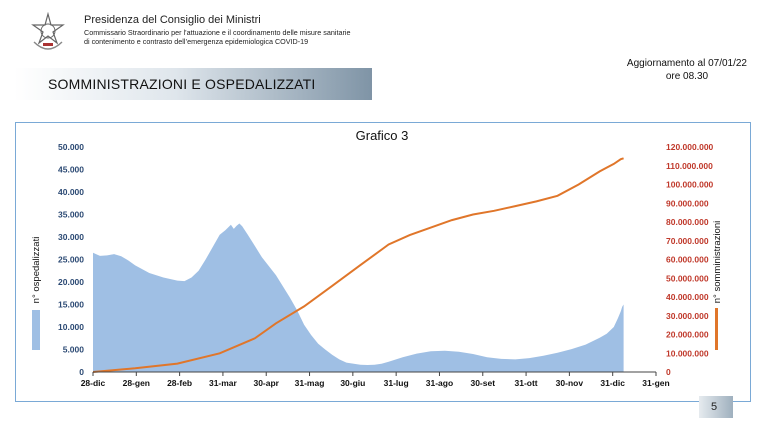 The height and width of the screenshot is (427, 767). What do you see at coordinates (182, 84) in the screenshot?
I see `section-title: SOMMINISTRAZIONI E OSPEDALIZZATI` at bounding box center [182, 84].